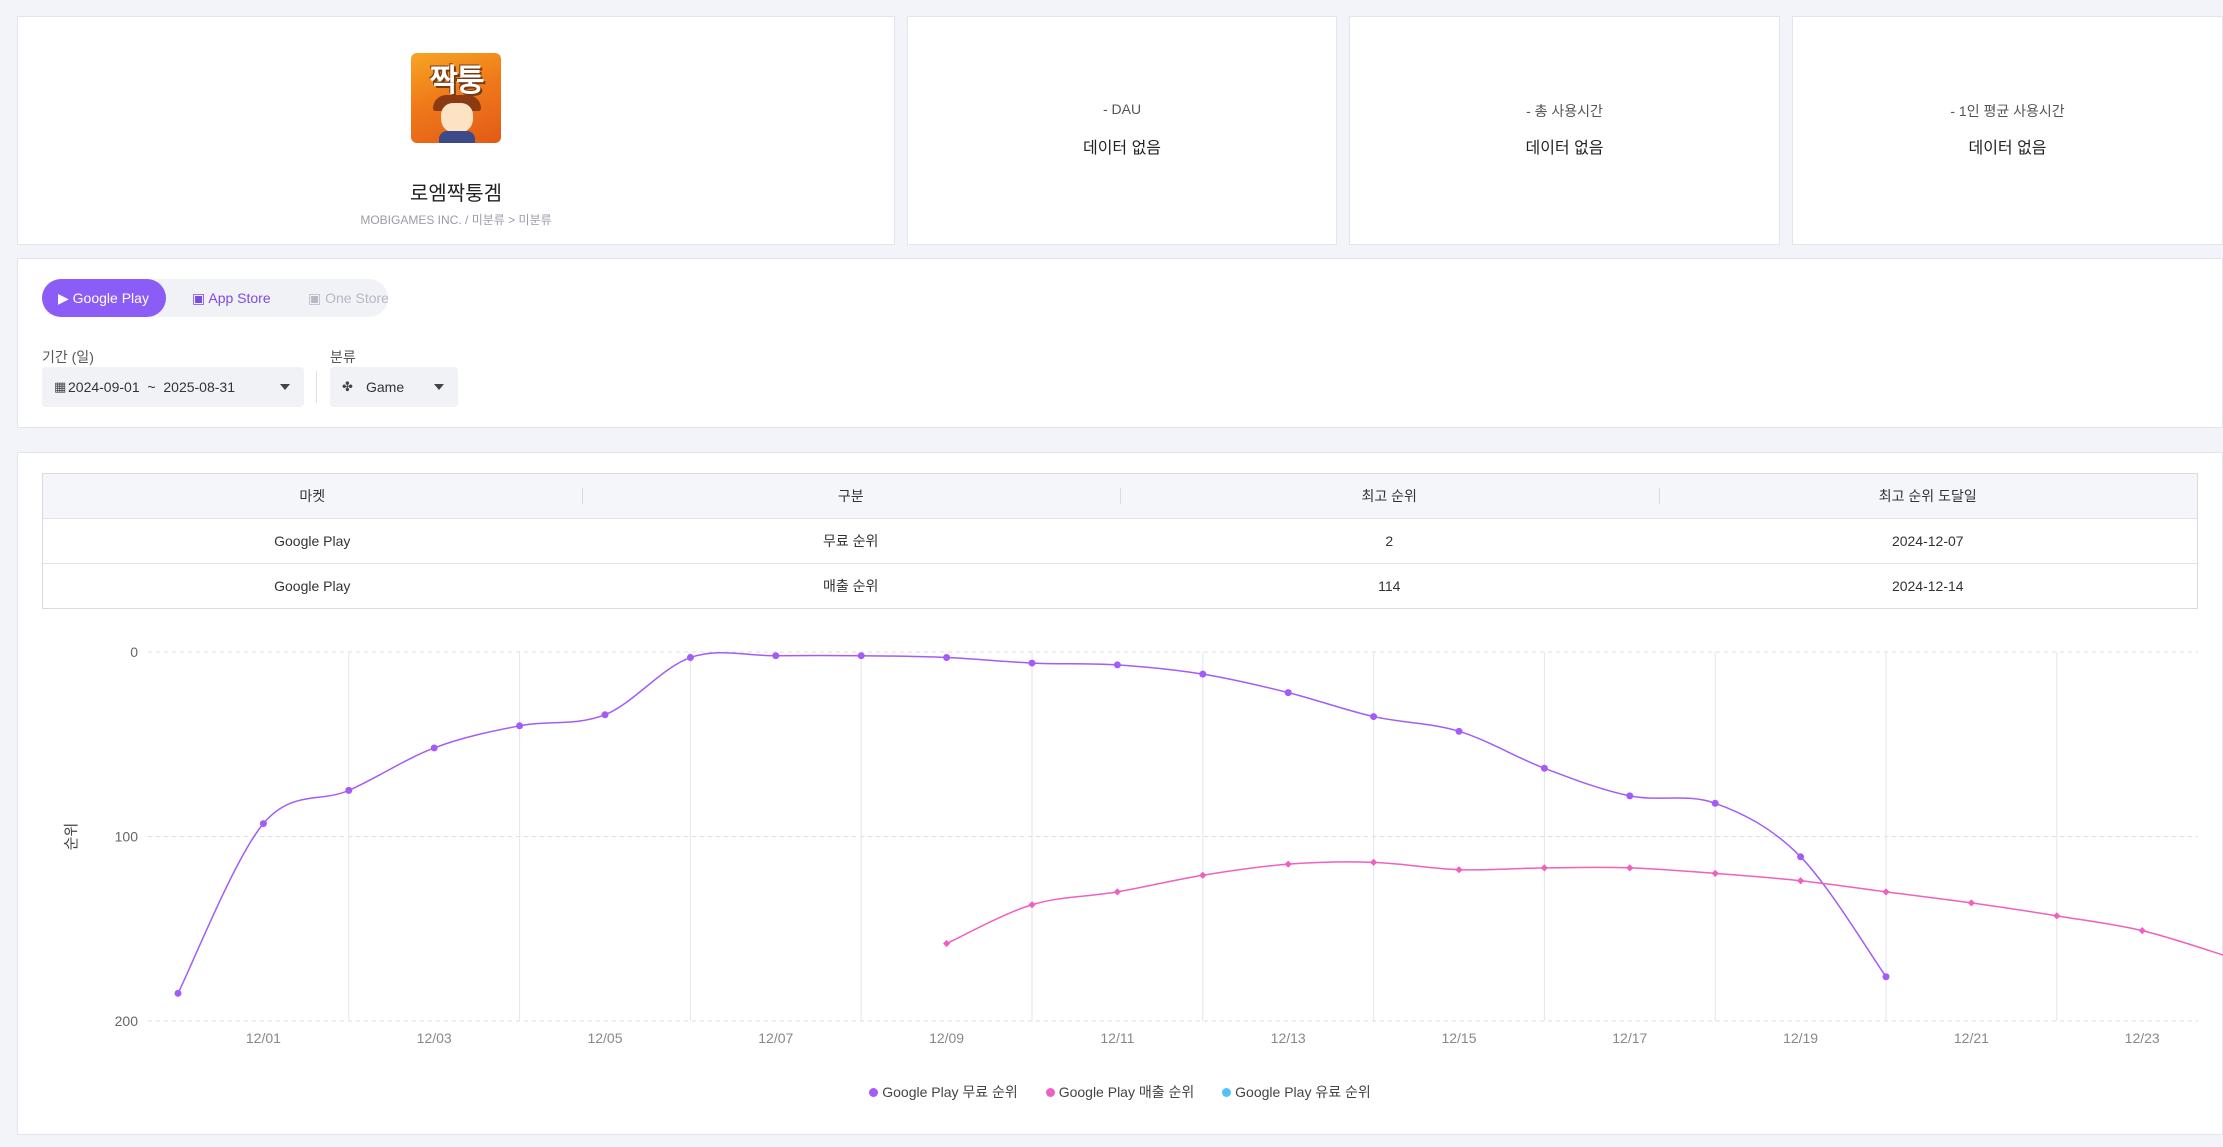 The height and width of the screenshot is (1147, 2223). Describe the element at coordinates (348, 298) in the screenshot. I see `tab-one-store: ▣ One Store` at that location.